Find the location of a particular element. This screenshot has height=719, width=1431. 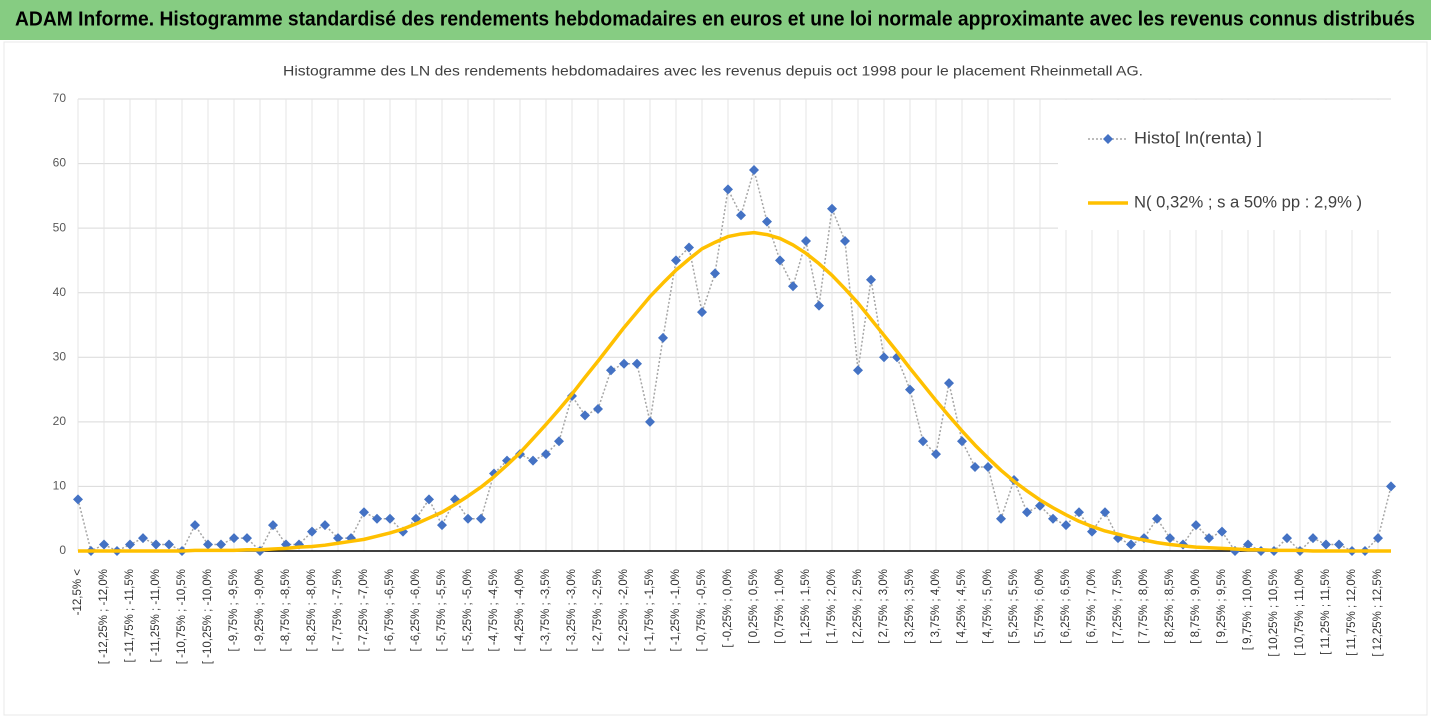

legend-swatch is located at coordinates (1108, 139).